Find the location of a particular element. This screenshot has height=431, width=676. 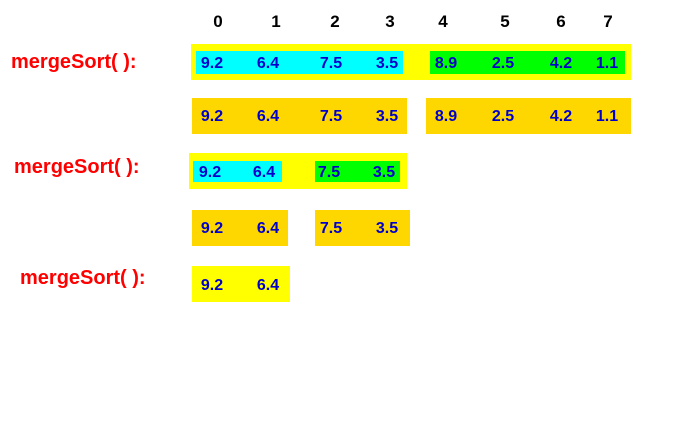

index-label: 4 is located at coordinates (443, 21).